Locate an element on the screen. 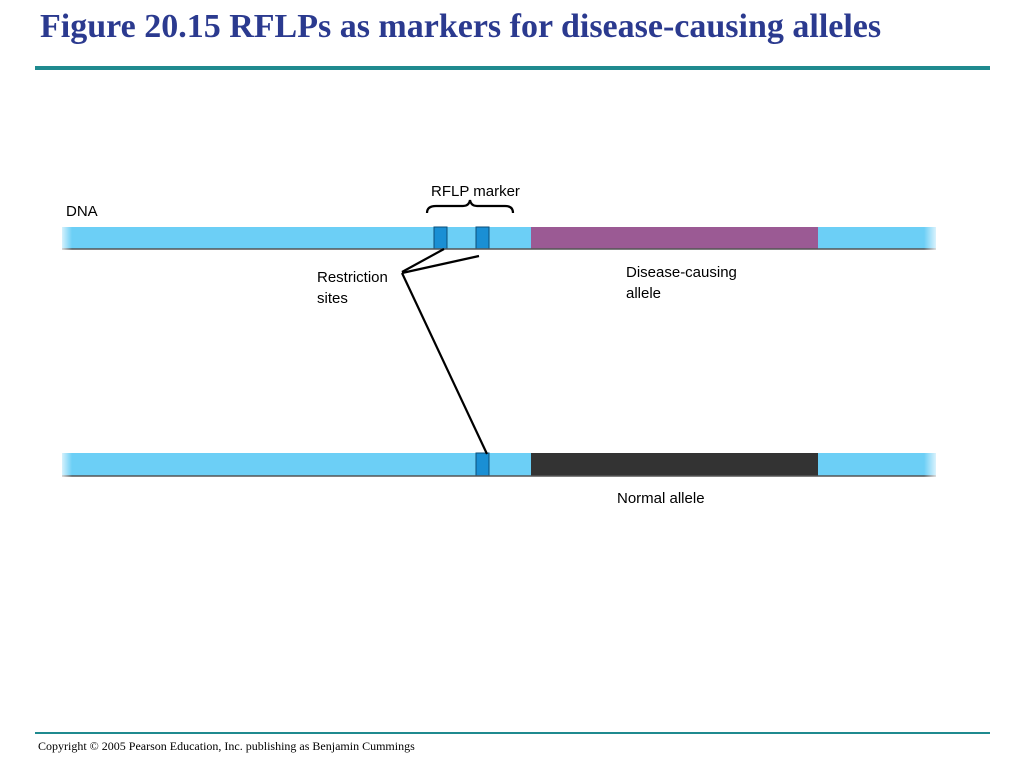 This screenshot has height=768, width=1024. dna-strand-normal is located at coordinates (499, 464).